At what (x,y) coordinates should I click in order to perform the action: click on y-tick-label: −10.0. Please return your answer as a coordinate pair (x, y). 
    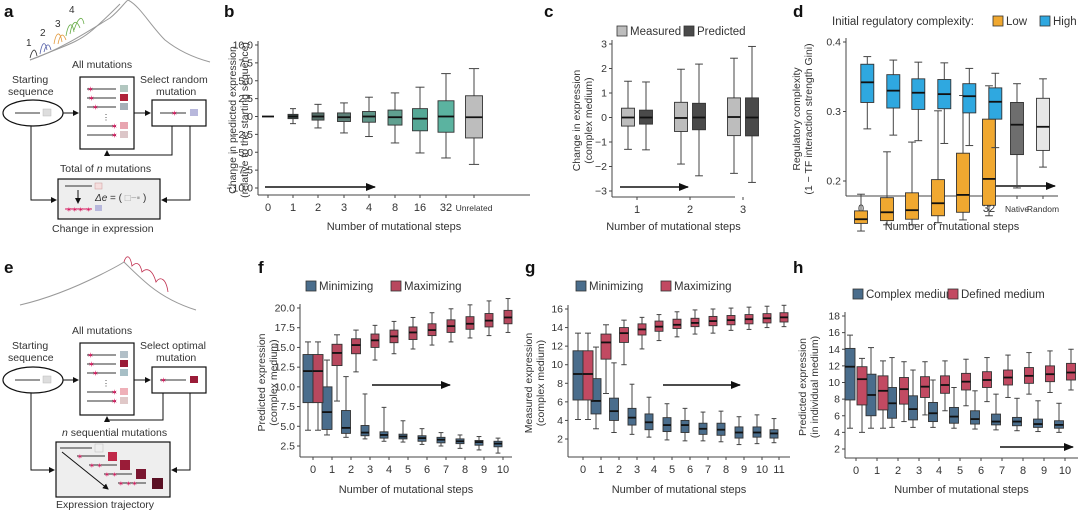
    Looking at the image, I should click on (239, 189).